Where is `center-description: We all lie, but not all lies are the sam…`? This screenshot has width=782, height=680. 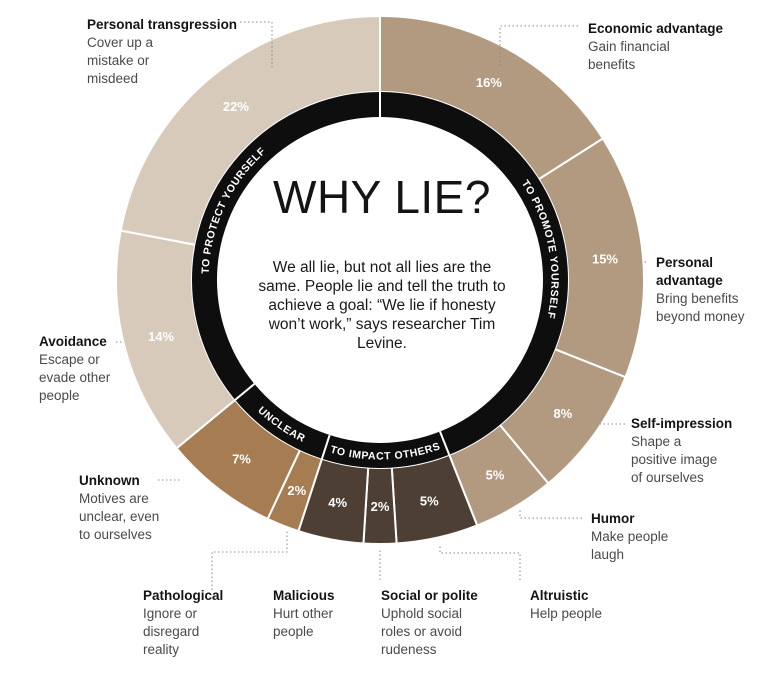
center-description: We all lie, but not all lies are the sam… is located at coordinates (382, 305).